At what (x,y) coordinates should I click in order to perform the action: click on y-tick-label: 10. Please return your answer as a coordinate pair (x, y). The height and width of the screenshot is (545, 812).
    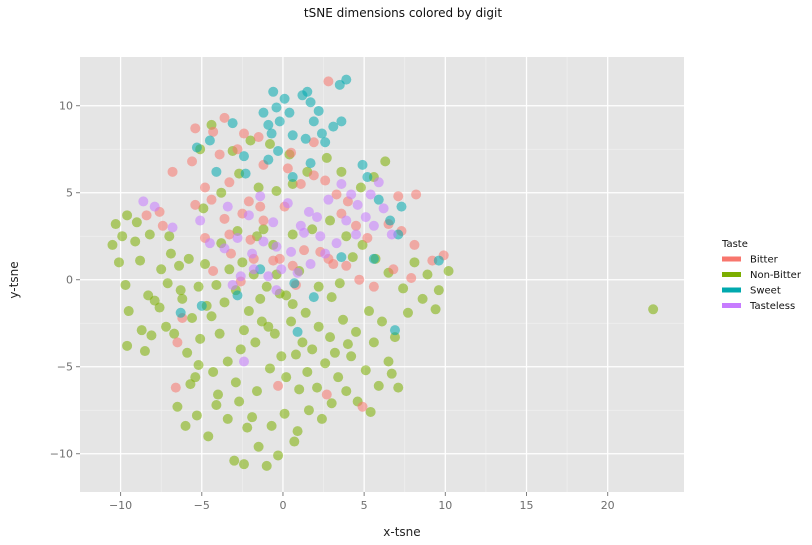
    Looking at the image, I should click on (66, 106).